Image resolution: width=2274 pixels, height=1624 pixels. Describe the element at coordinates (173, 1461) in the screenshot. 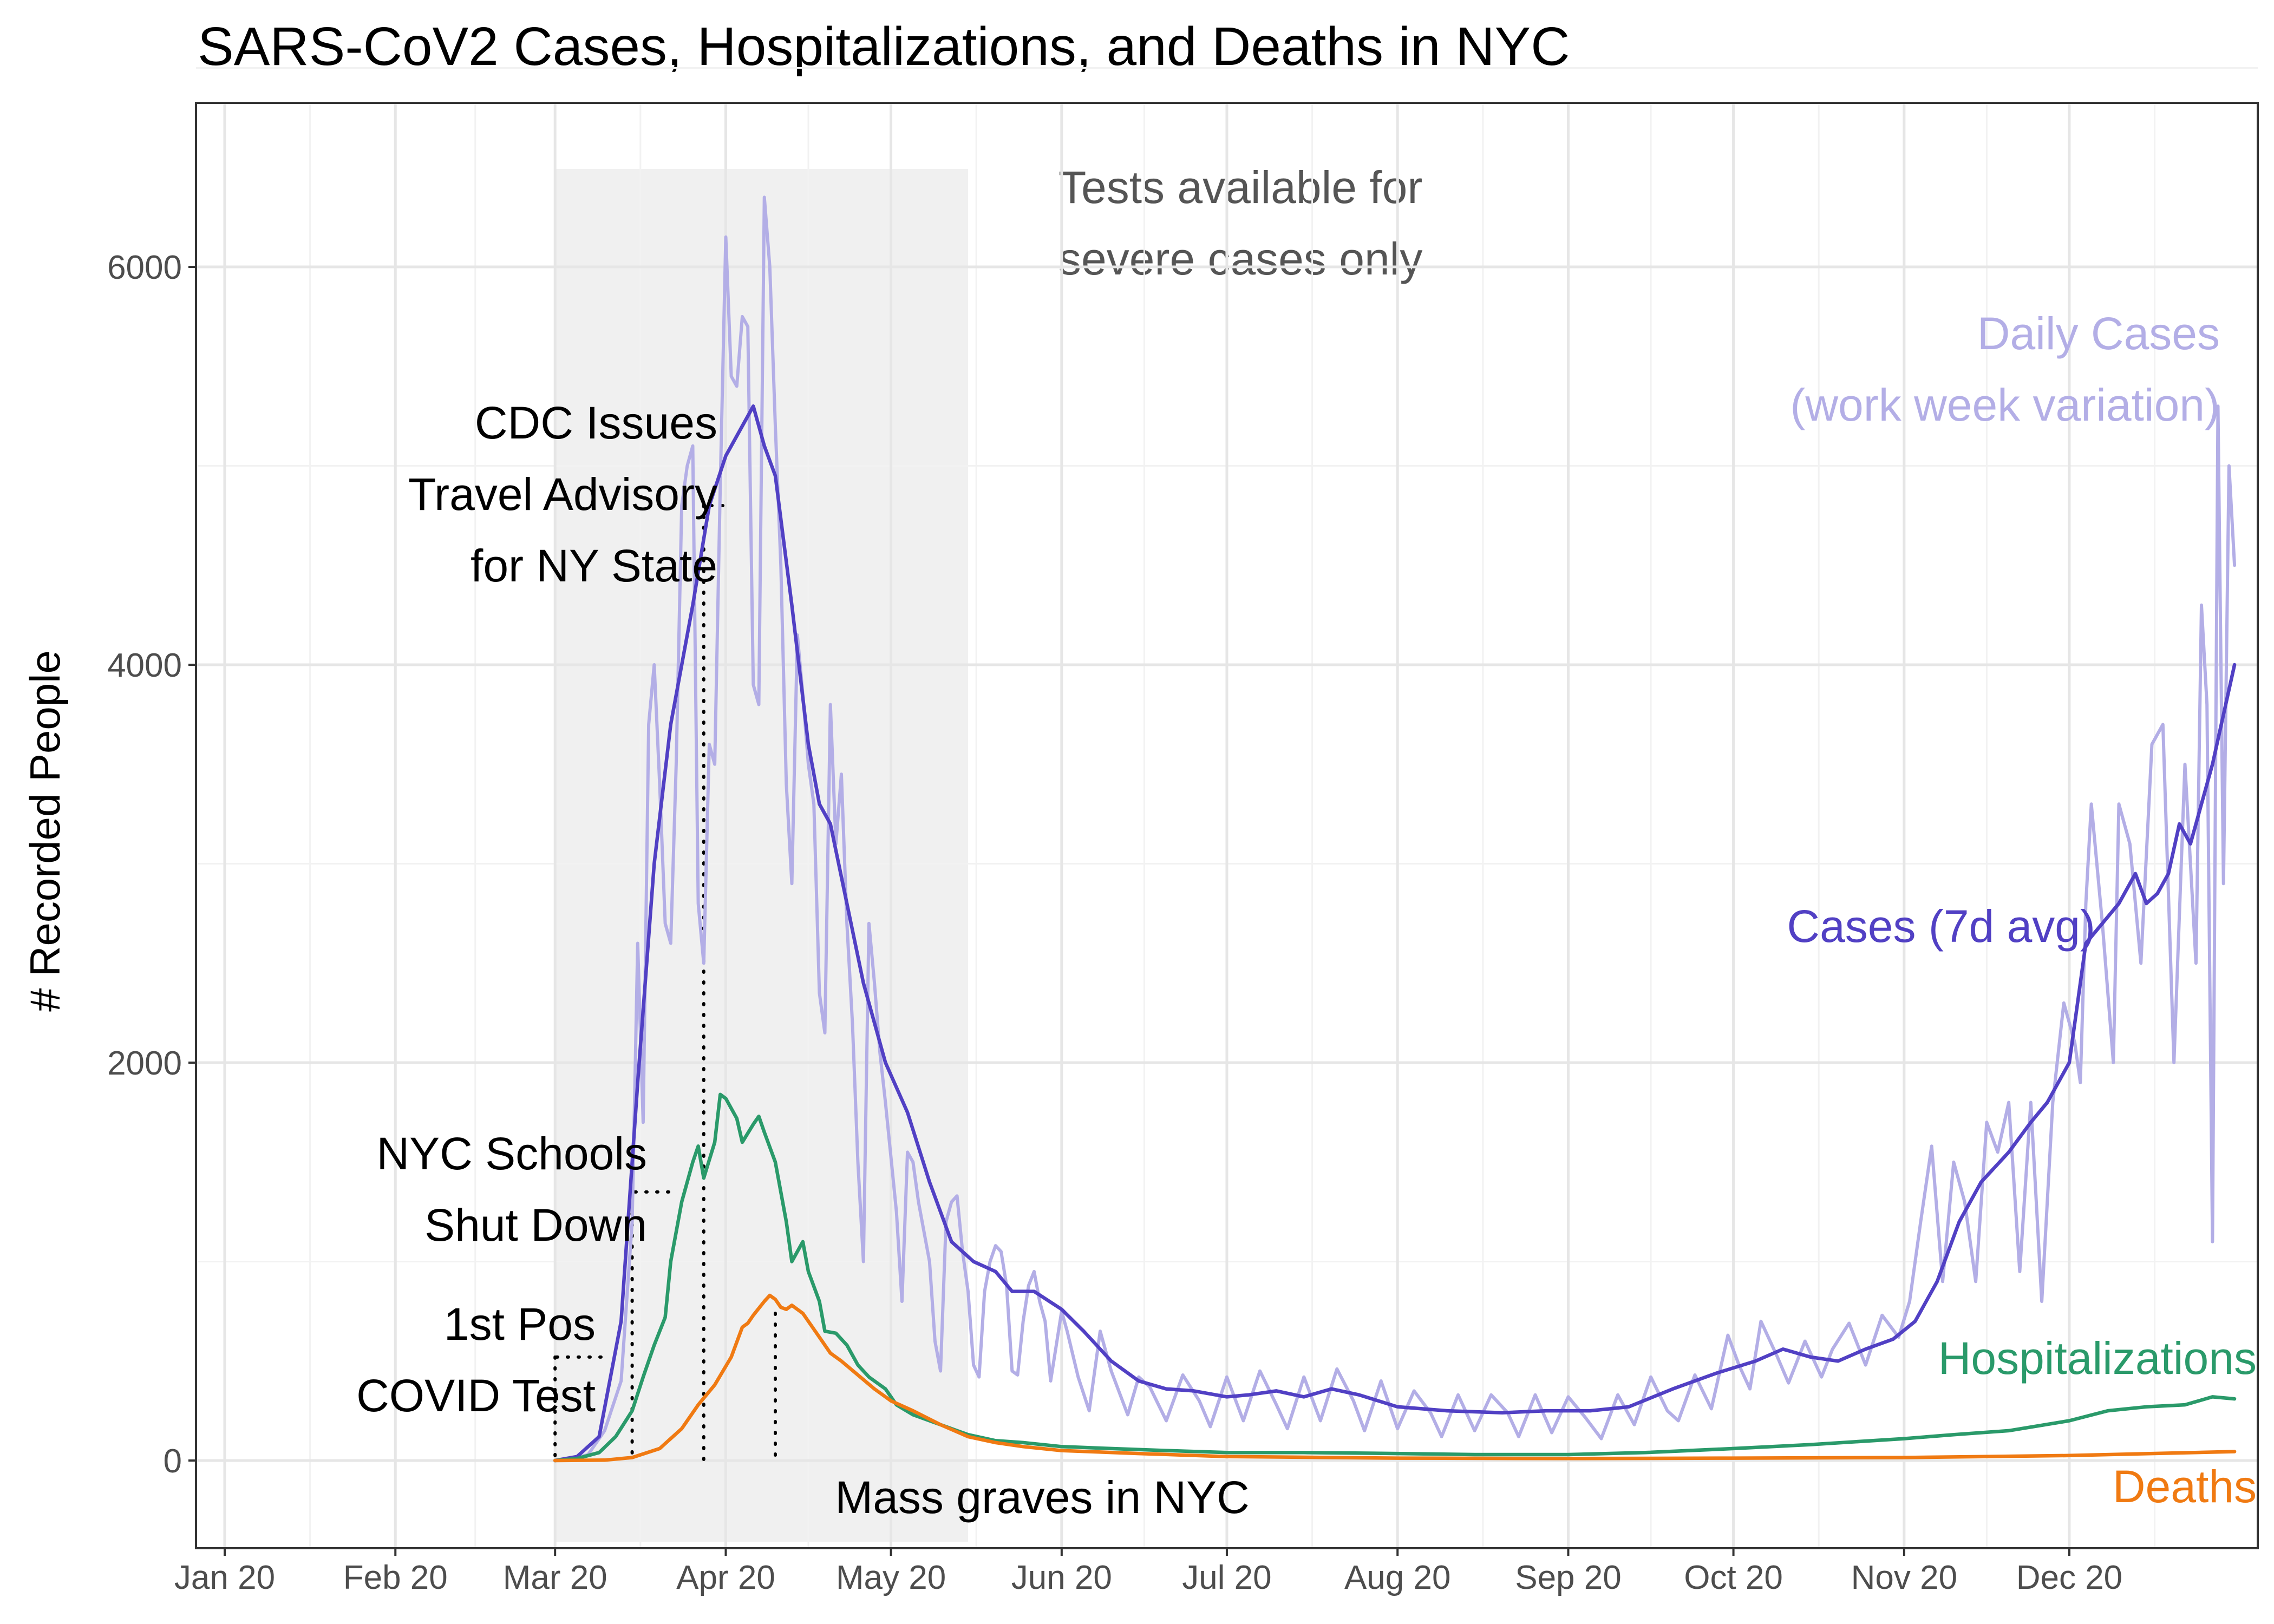

I see `y-tick-label: 0` at that location.